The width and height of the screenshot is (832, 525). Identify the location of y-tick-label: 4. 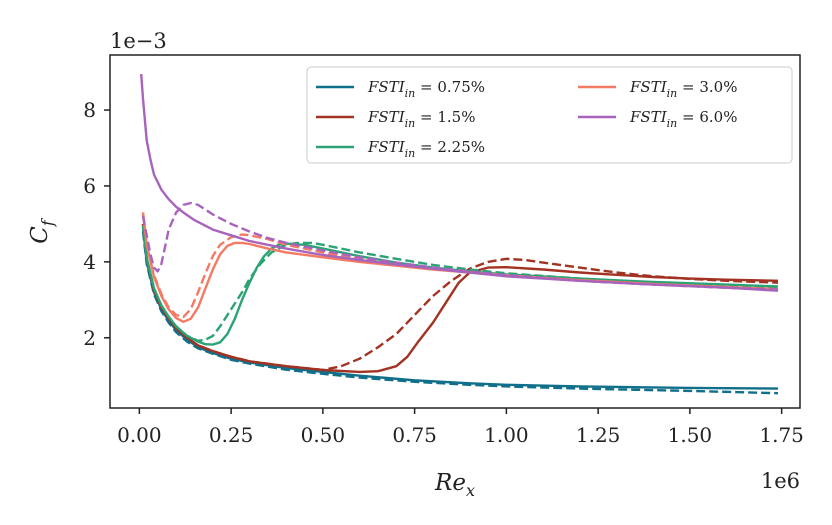
(89, 262).